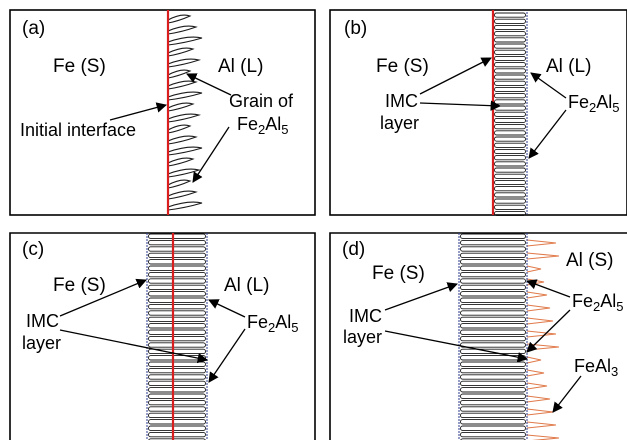  I want to click on panel-d-tag: (d), so click(353, 249).